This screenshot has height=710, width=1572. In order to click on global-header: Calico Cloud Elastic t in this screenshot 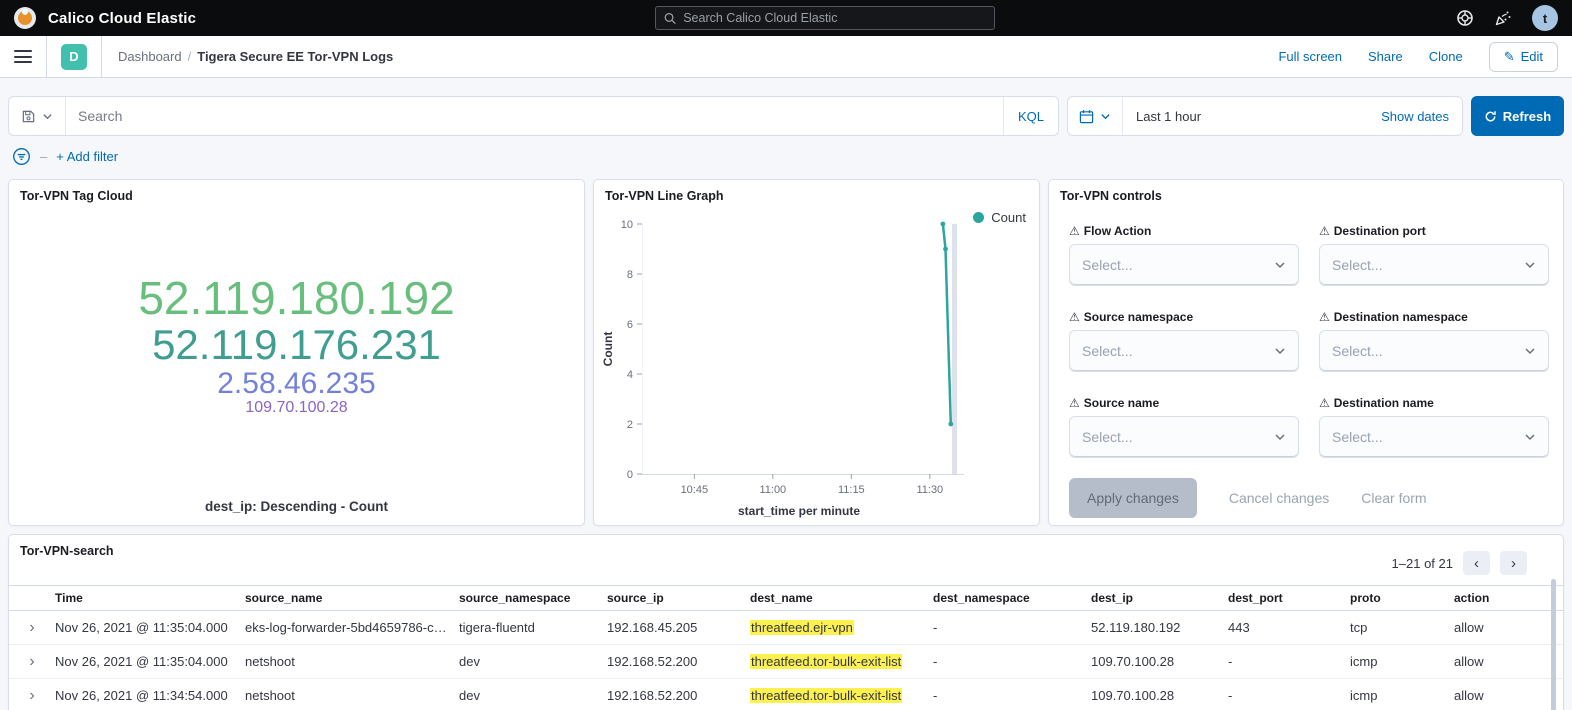, I will do `click(786, 18)`.